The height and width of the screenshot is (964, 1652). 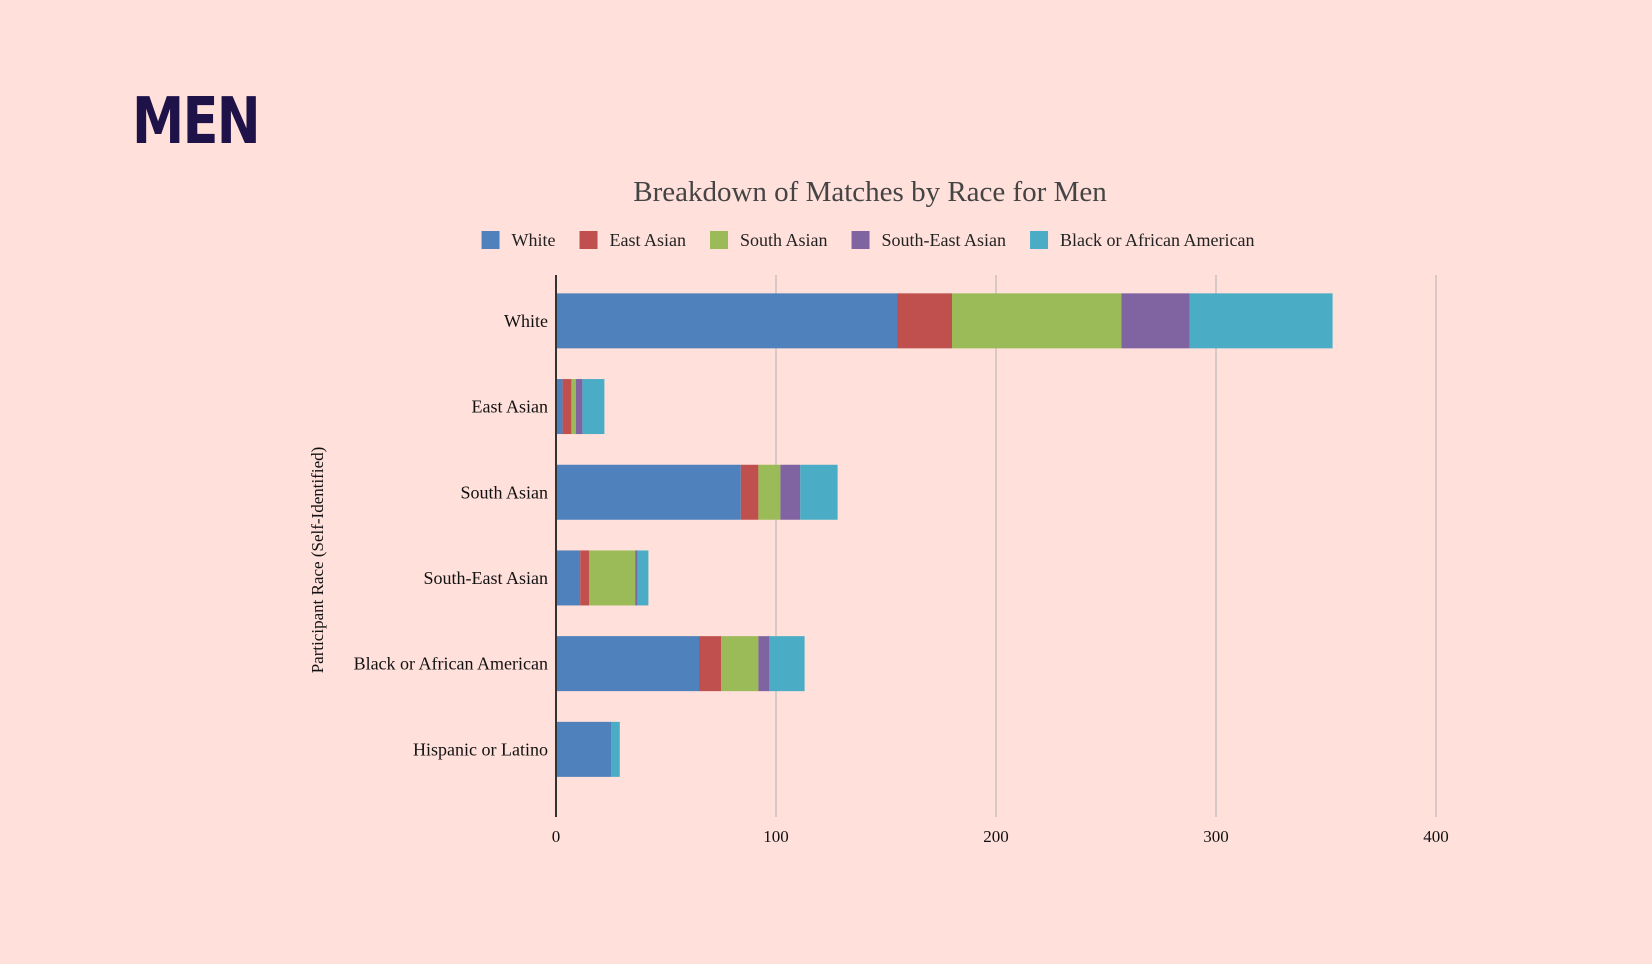 I want to click on x-tick-label-400: 400, so click(x=1436, y=836).